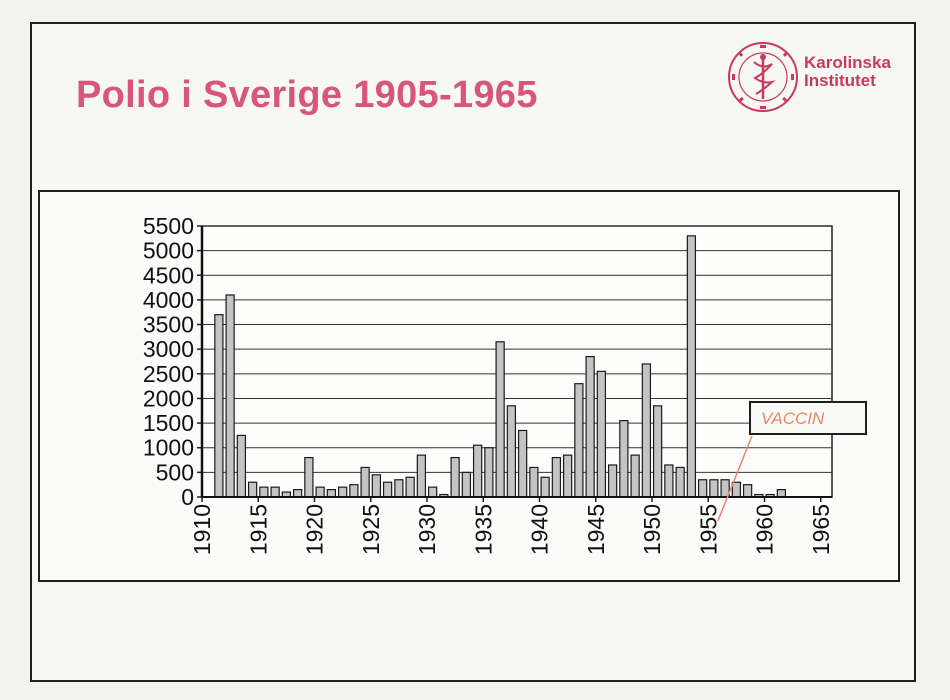 The width and height of the screenshot is (950, 700). What do you see at coordinates (342, 492) in the screenshot?
I see `bar-1922` at bounding box center [342, 492].